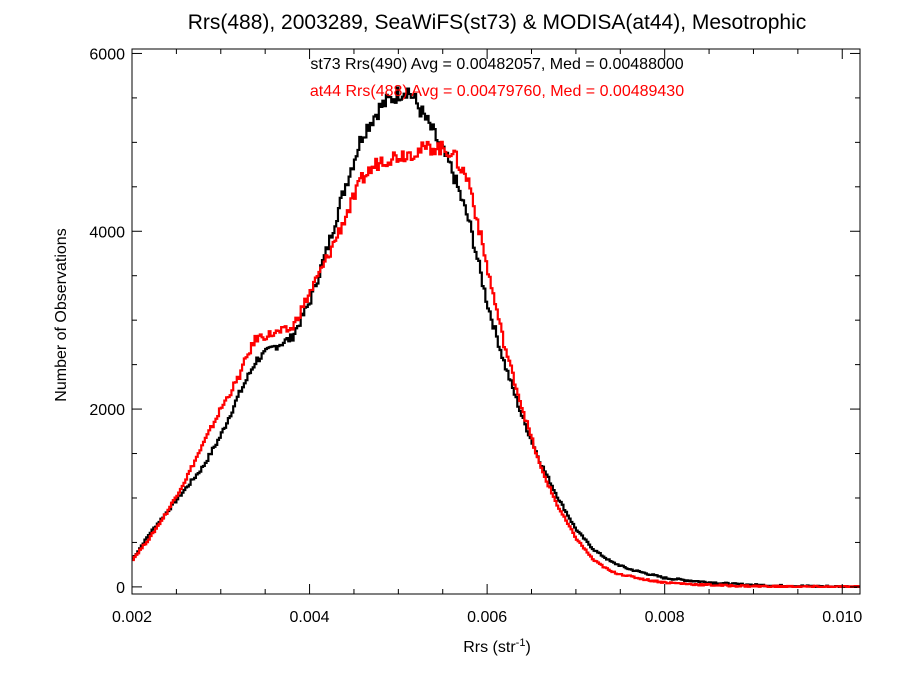  What do you see at coordinates (310, 617) in the screenshot?
I see `x-tick-label: 0.004` at bounding box center [310, 617].